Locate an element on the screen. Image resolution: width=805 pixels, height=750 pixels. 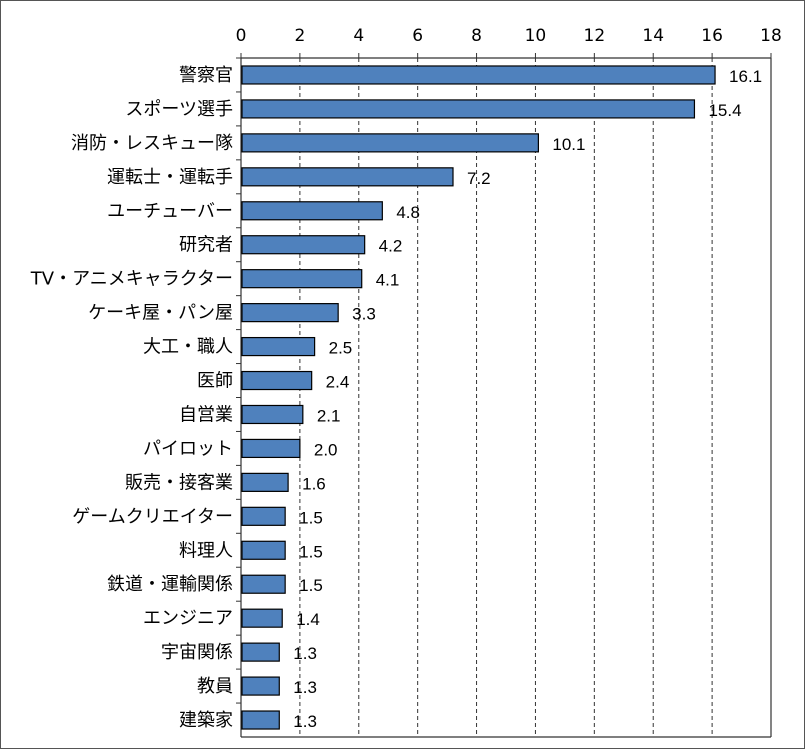
data-label: 3.3 is located at coordinates (364, 314).